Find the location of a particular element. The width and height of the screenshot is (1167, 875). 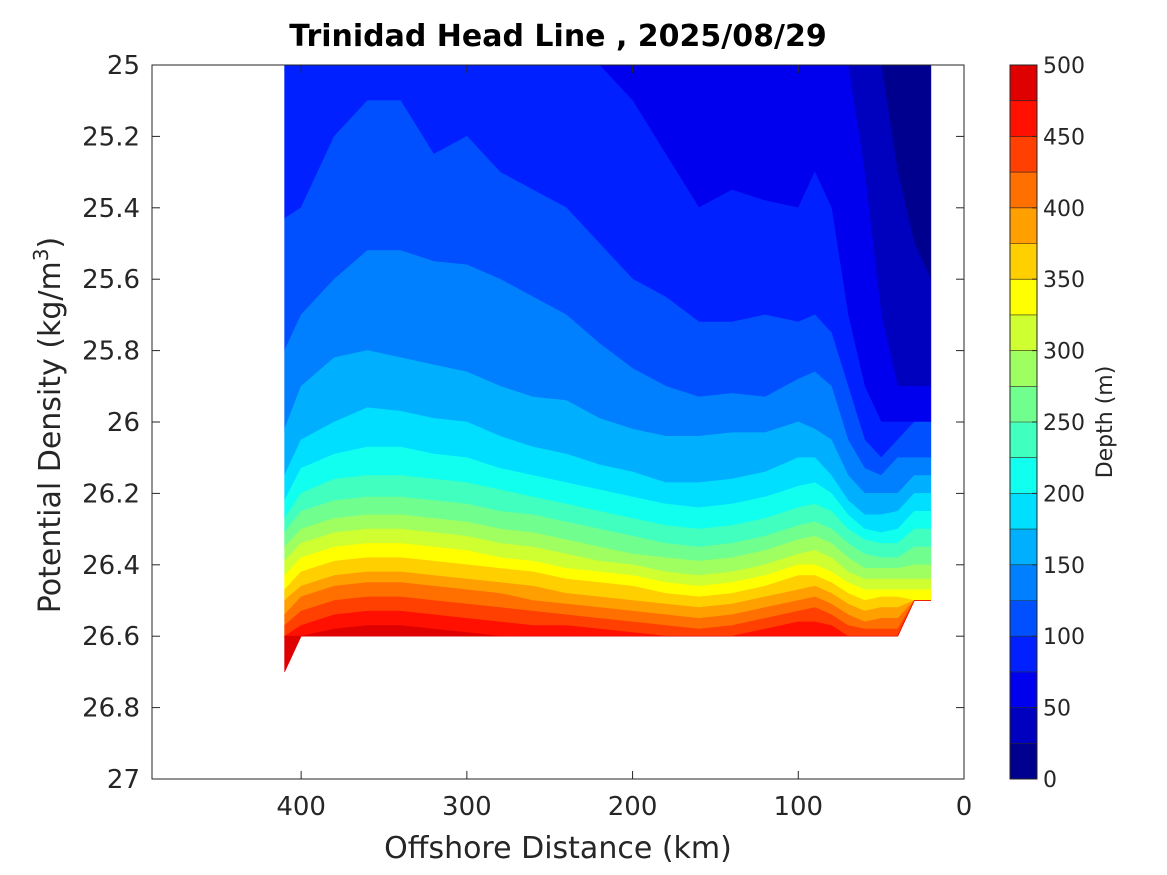

x-tick-label: 200 is located at coordinates (633, 807).